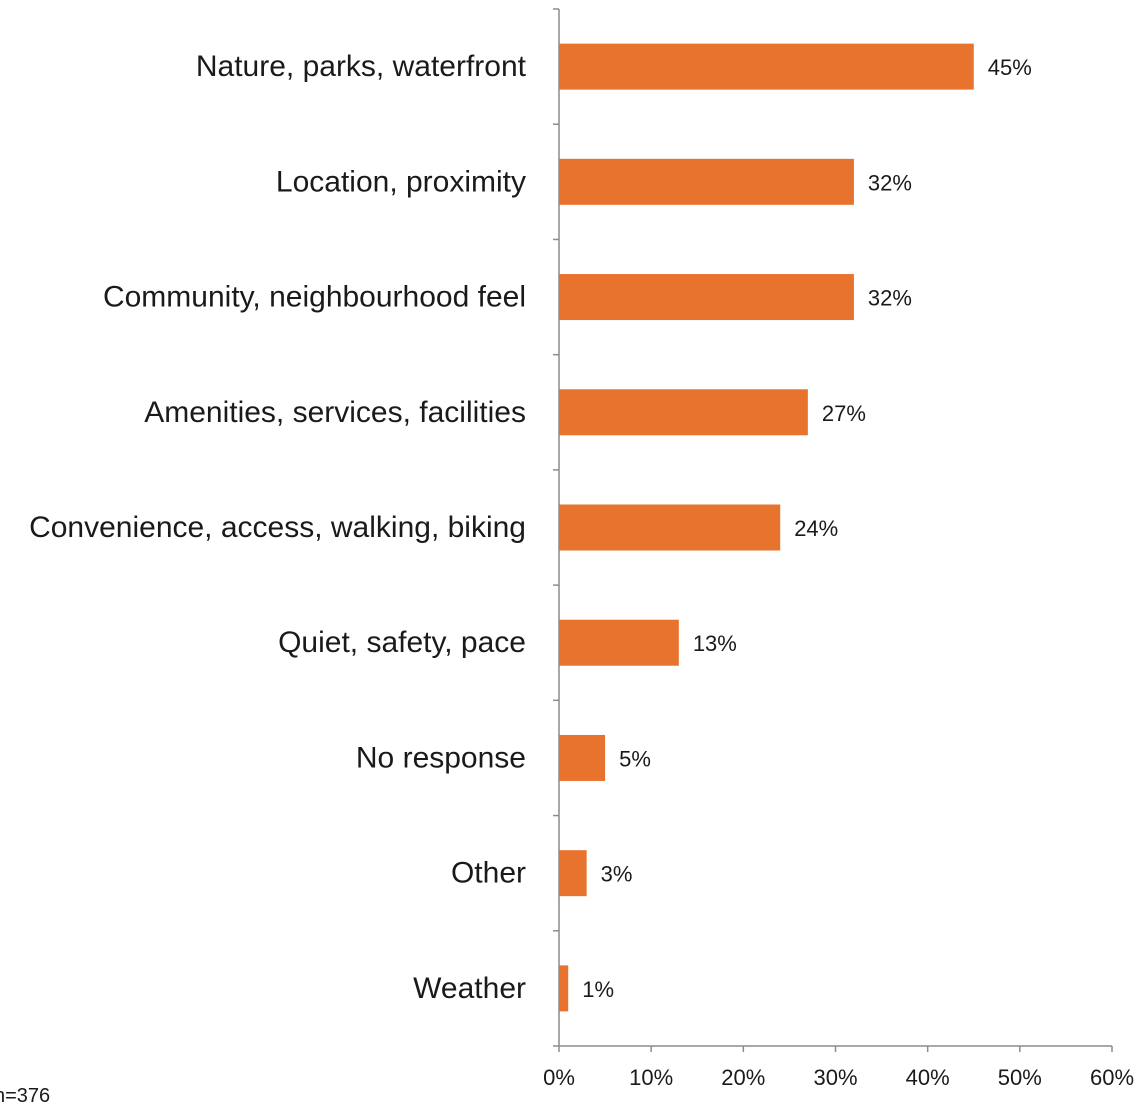  Describe the element at coordinates (559, 1077) in the screenshot. I see `x-tick-label: 0%` at that location.